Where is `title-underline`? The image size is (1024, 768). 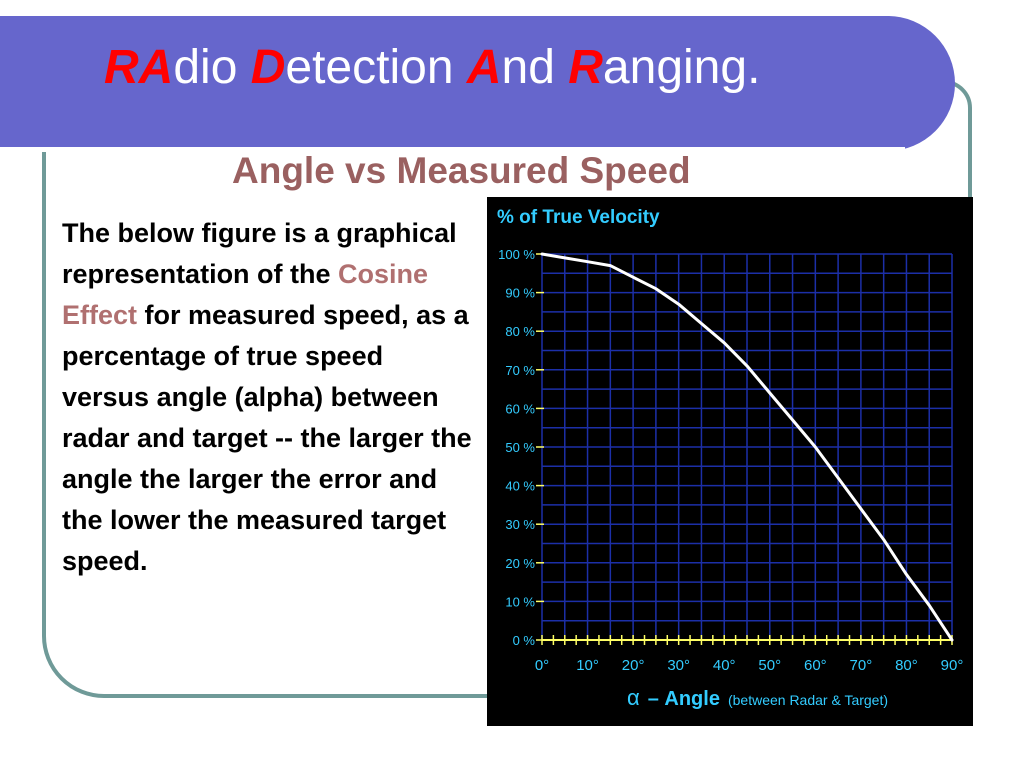
title-underline is located at coordinates (452, 149).